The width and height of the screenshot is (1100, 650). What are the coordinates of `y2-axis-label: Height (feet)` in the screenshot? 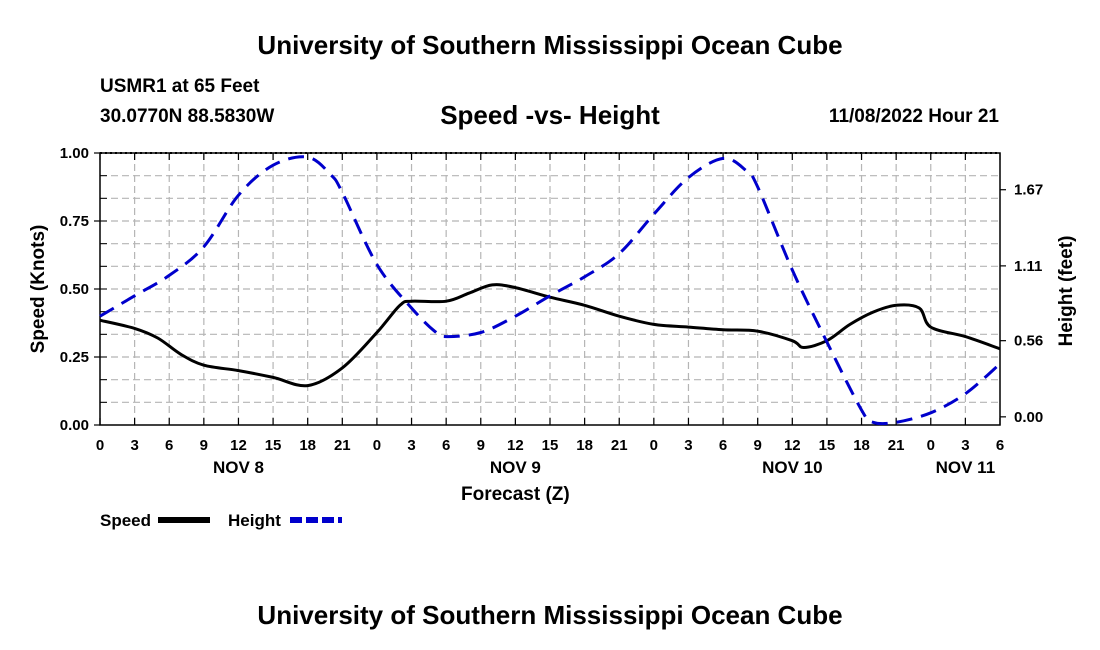 It's located at (1066, 291).